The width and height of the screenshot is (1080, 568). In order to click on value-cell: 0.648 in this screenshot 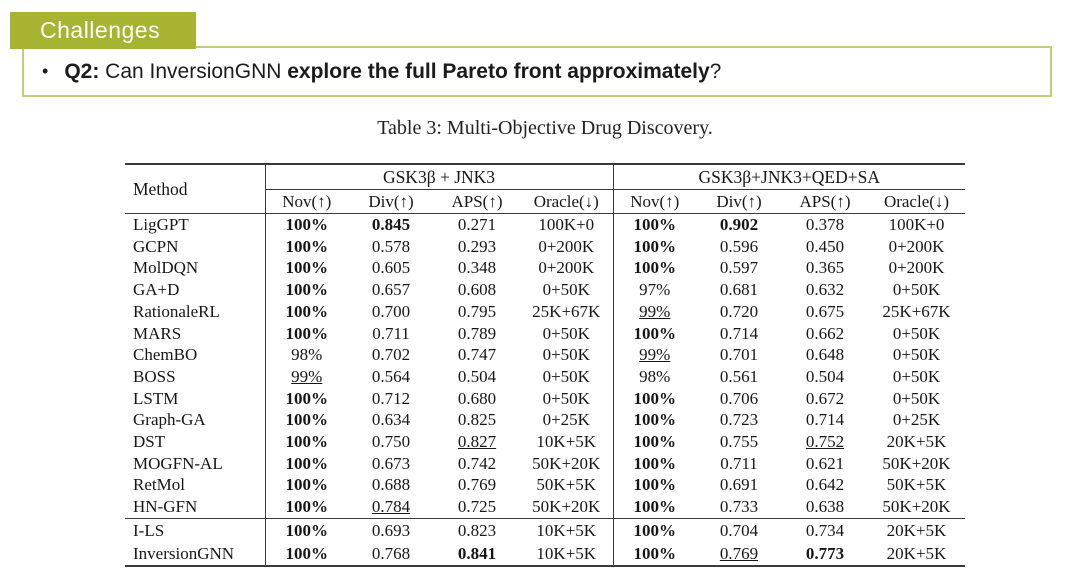, I will do `click(825, 355)`.